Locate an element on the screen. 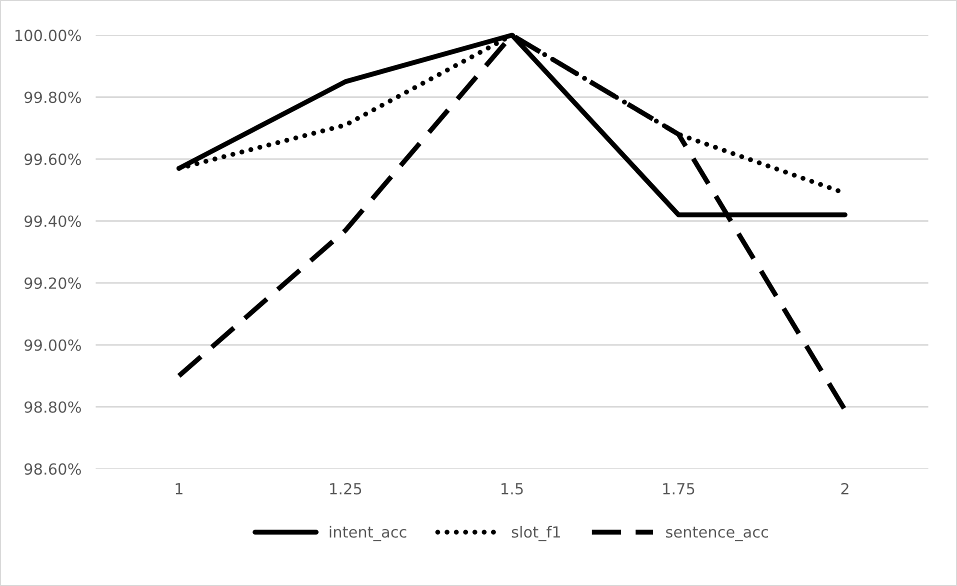 This screenshot has width=957, height=586. y-tick-label: 98.80% is located at coordinates (52, 407).